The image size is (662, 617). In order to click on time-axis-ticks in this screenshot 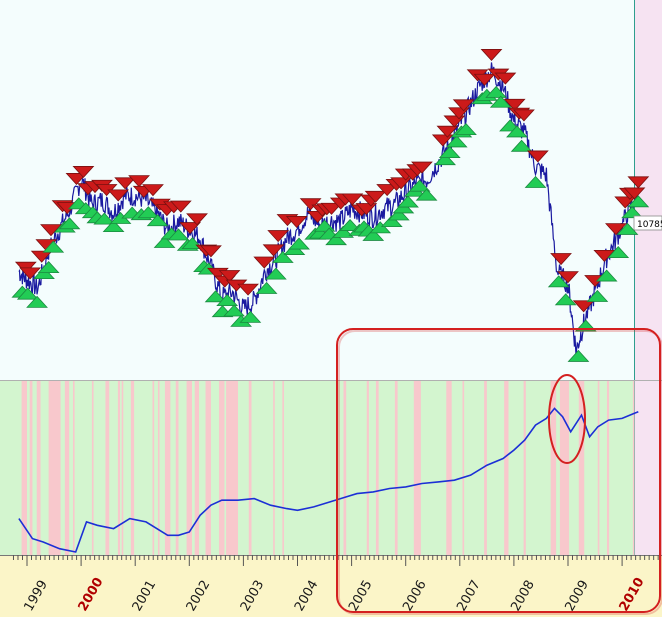, I will do `click(335, 560)`.